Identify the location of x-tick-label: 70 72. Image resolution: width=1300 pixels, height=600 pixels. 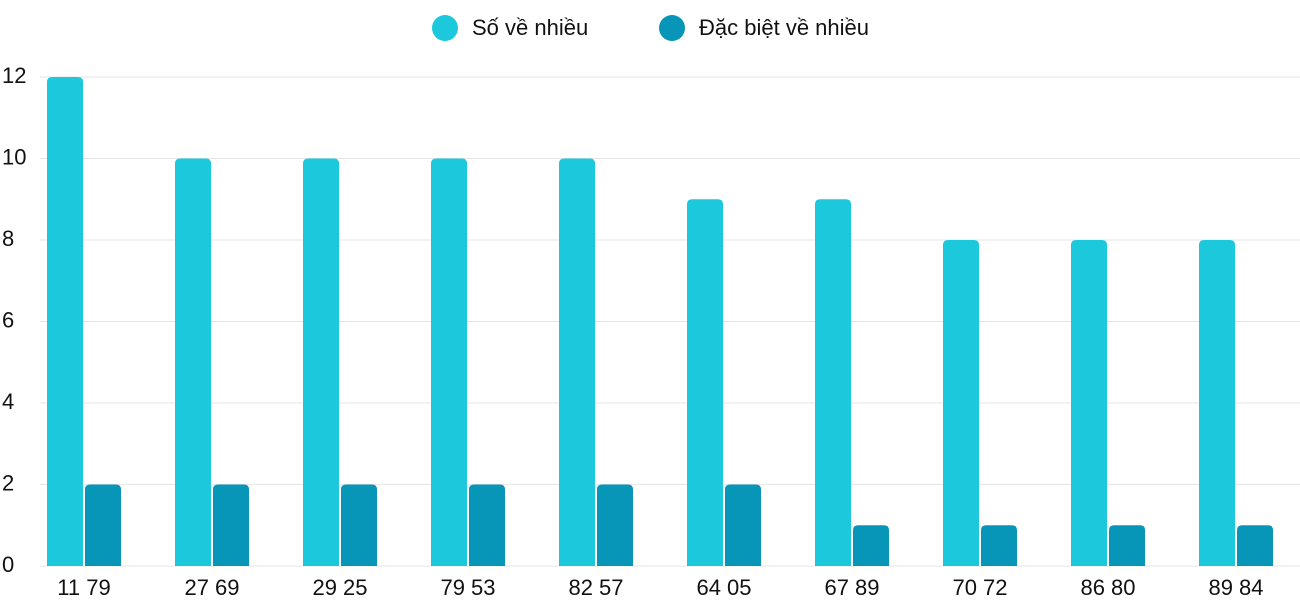
(979, 587).